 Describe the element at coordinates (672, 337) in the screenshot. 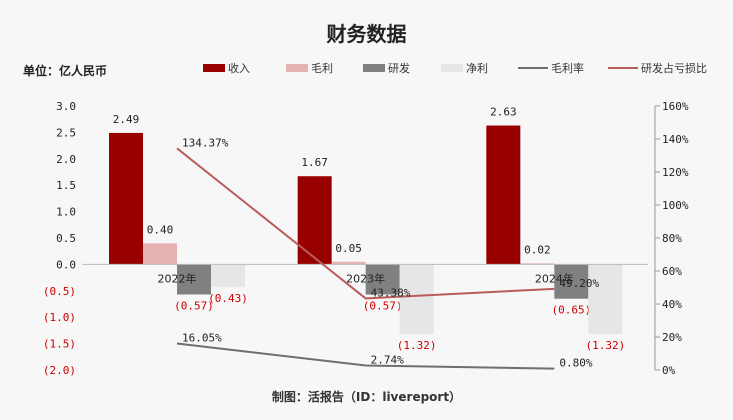

I see `y-right-tick-label: 20%` at that location.